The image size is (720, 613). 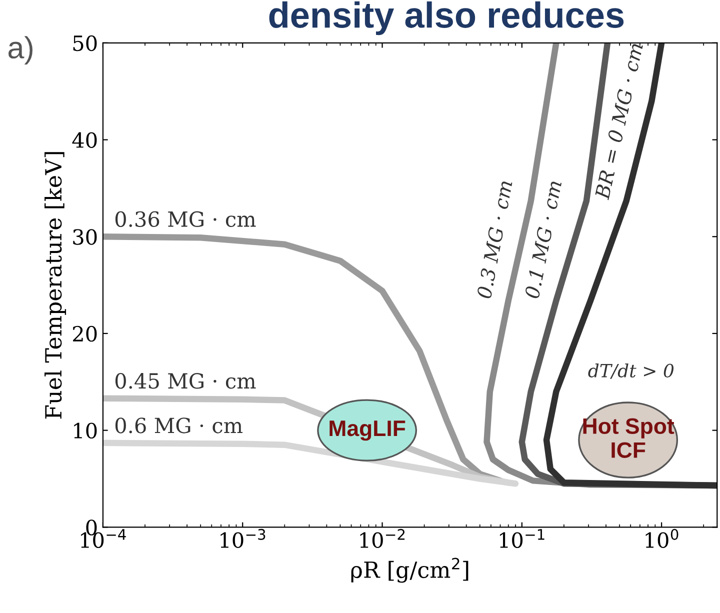 What do you see at coordinates (55, 285) in the screenshot?
I see `y-axis-title: Fuel Temperature [keV]` at bounding box center [55, 285].